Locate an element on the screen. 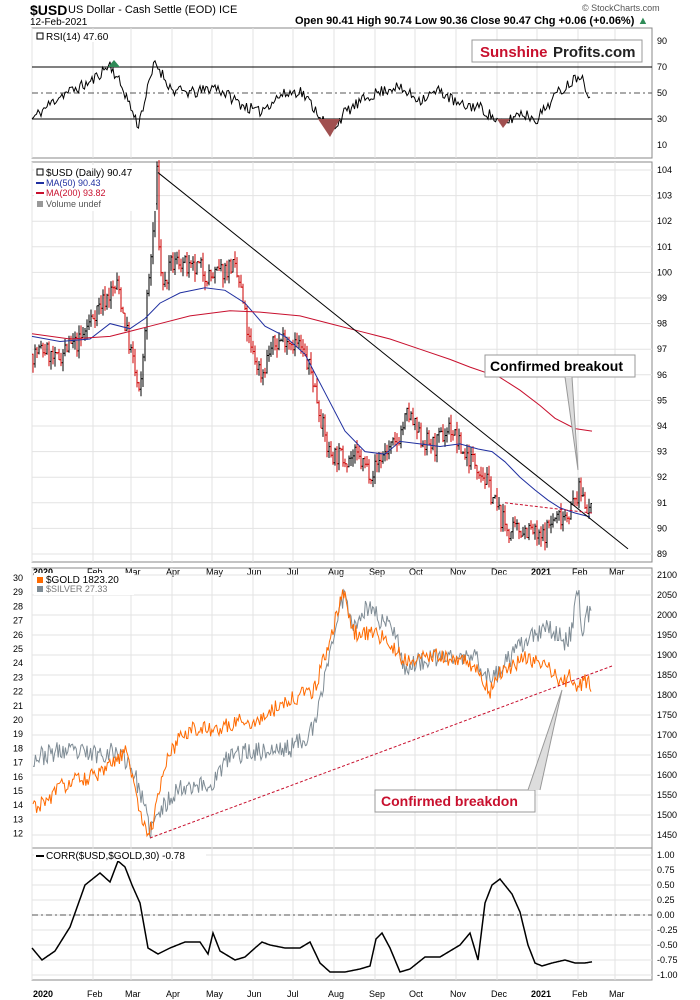 This screenshot has height=1000, width=700. corr-x-tick-label: Oct is located at coordinates (416, 994).